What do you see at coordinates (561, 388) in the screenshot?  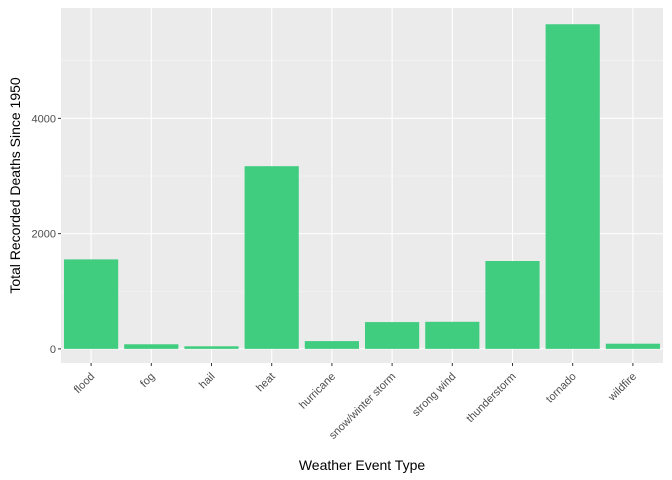 I see `x-tick-label: tornado` at bounding box center [561, 388].